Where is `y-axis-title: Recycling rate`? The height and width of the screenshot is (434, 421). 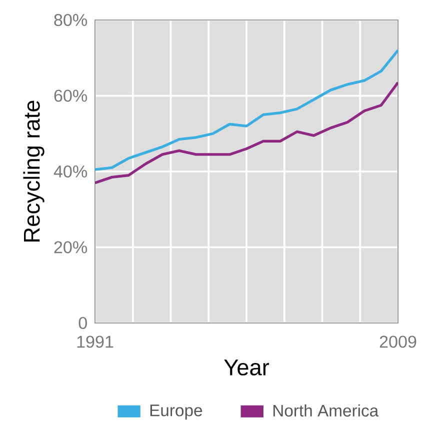
y-axis-title: Recycling rate is located at coordinates (33, 171).